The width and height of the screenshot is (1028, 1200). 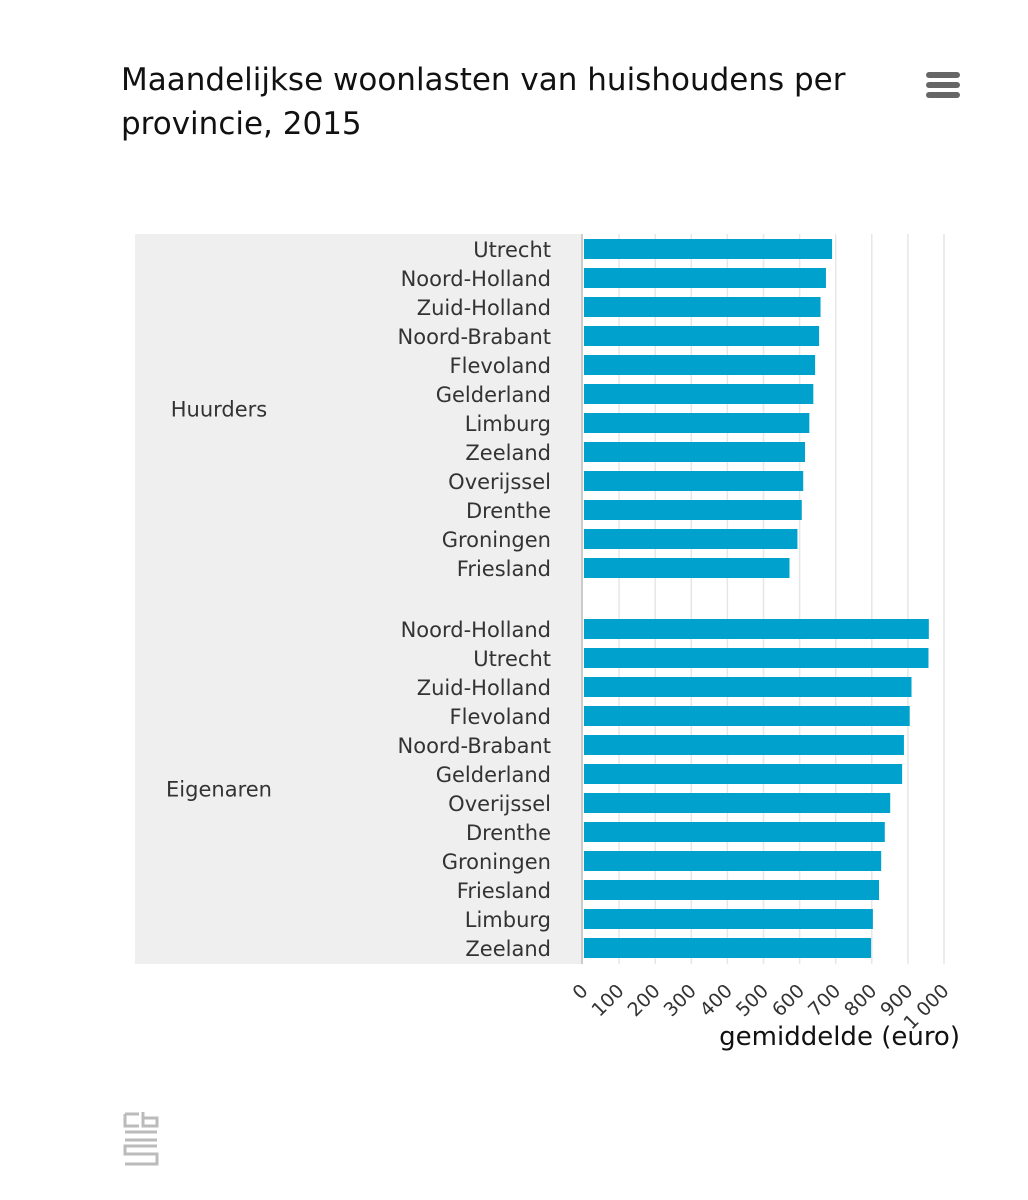 What do you see at coordinates (680, 1000) in the screenshot?
I see `x-tick-label: 300` at bounding box center [680, 1000].